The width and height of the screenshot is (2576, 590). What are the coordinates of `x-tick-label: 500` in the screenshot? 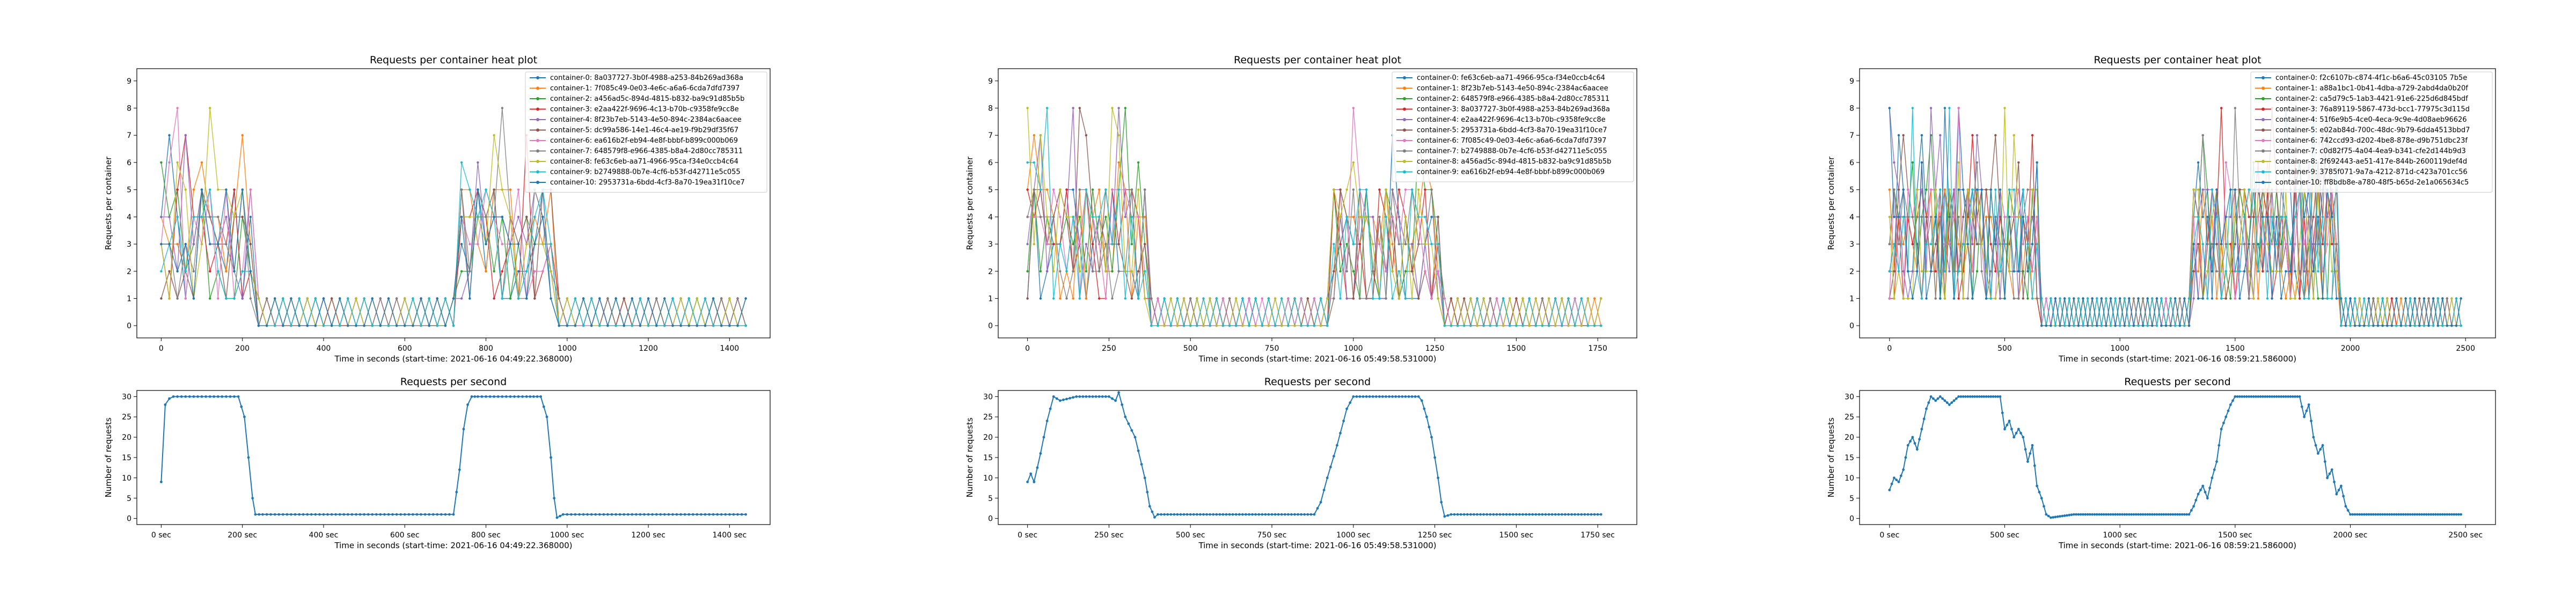 It's located at (2004, 348).